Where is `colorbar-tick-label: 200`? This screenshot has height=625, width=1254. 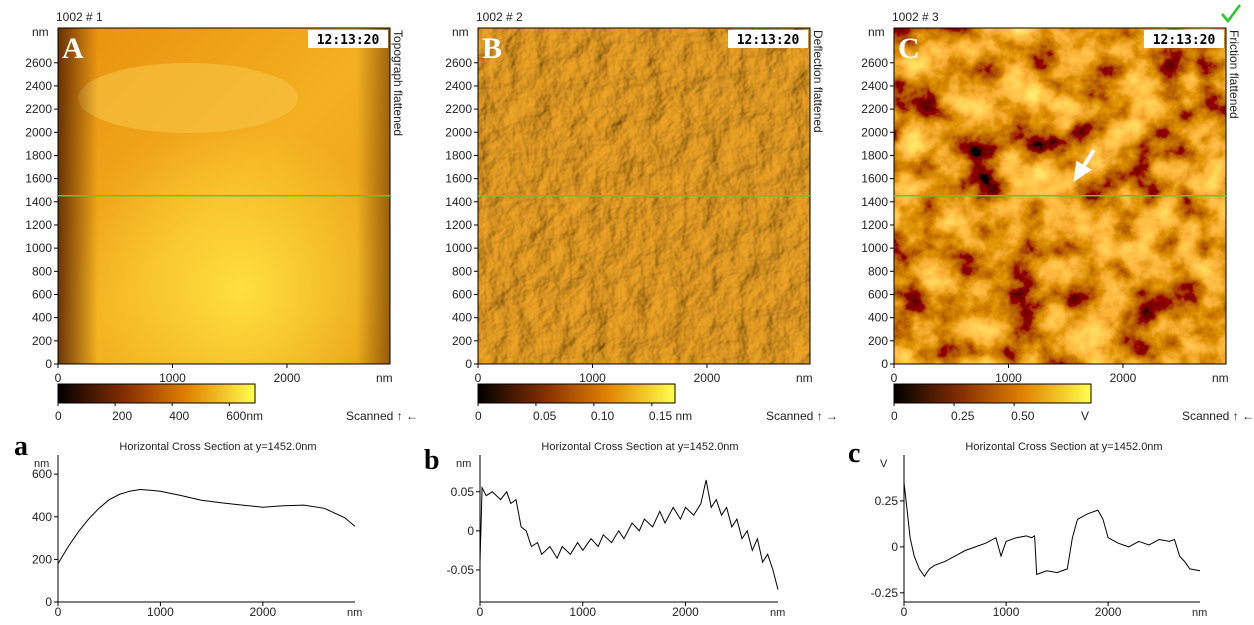
colorbar-tick-label: 200 is located at coordinates (122, 416).